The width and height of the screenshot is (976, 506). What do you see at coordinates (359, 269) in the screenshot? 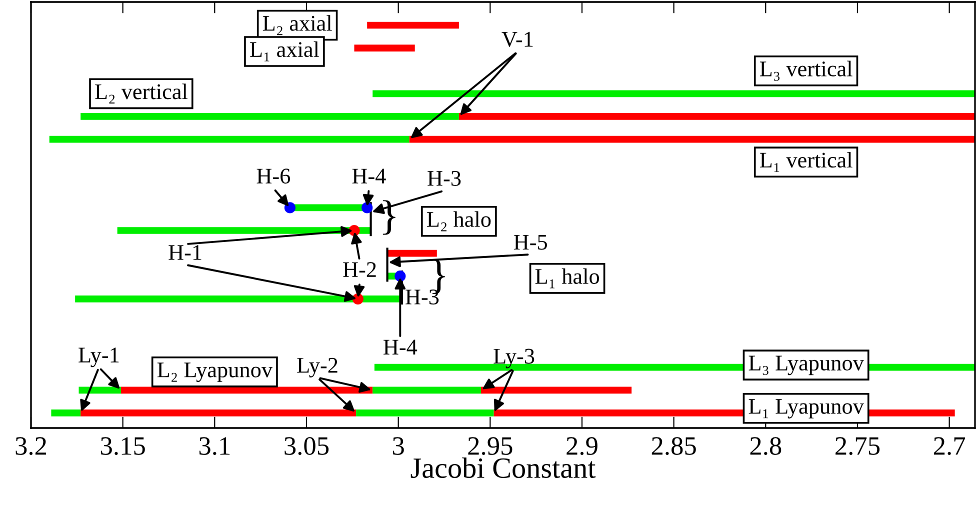
I see `annotation: H-2` at bounding box center [359, 269].